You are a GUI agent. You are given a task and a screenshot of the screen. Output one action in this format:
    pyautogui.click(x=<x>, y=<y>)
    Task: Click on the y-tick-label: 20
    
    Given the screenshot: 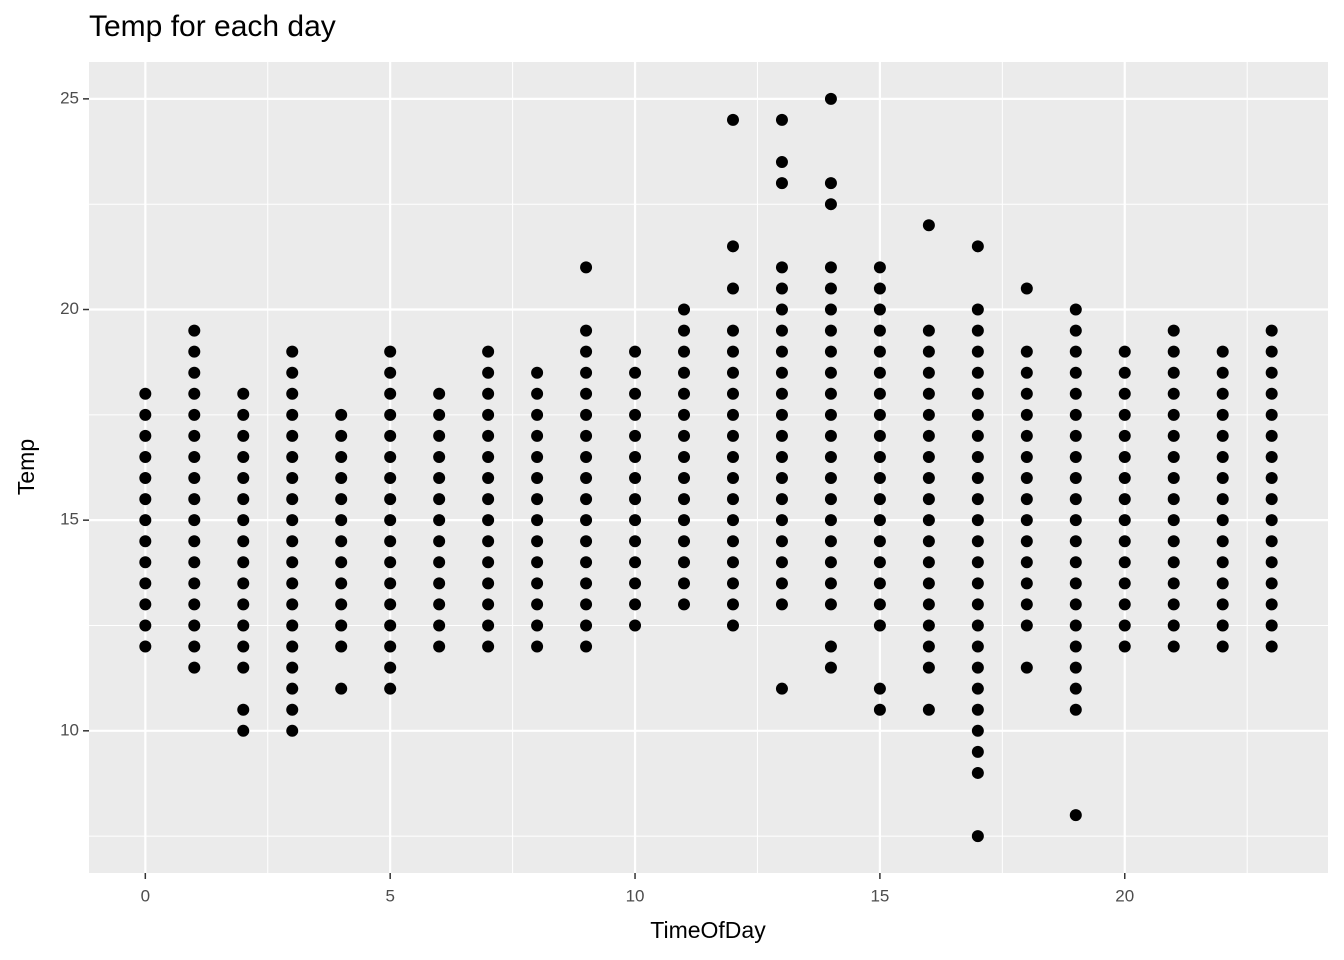 What is the action you would take?
    pyautogui.click(x=69, y=308)
    